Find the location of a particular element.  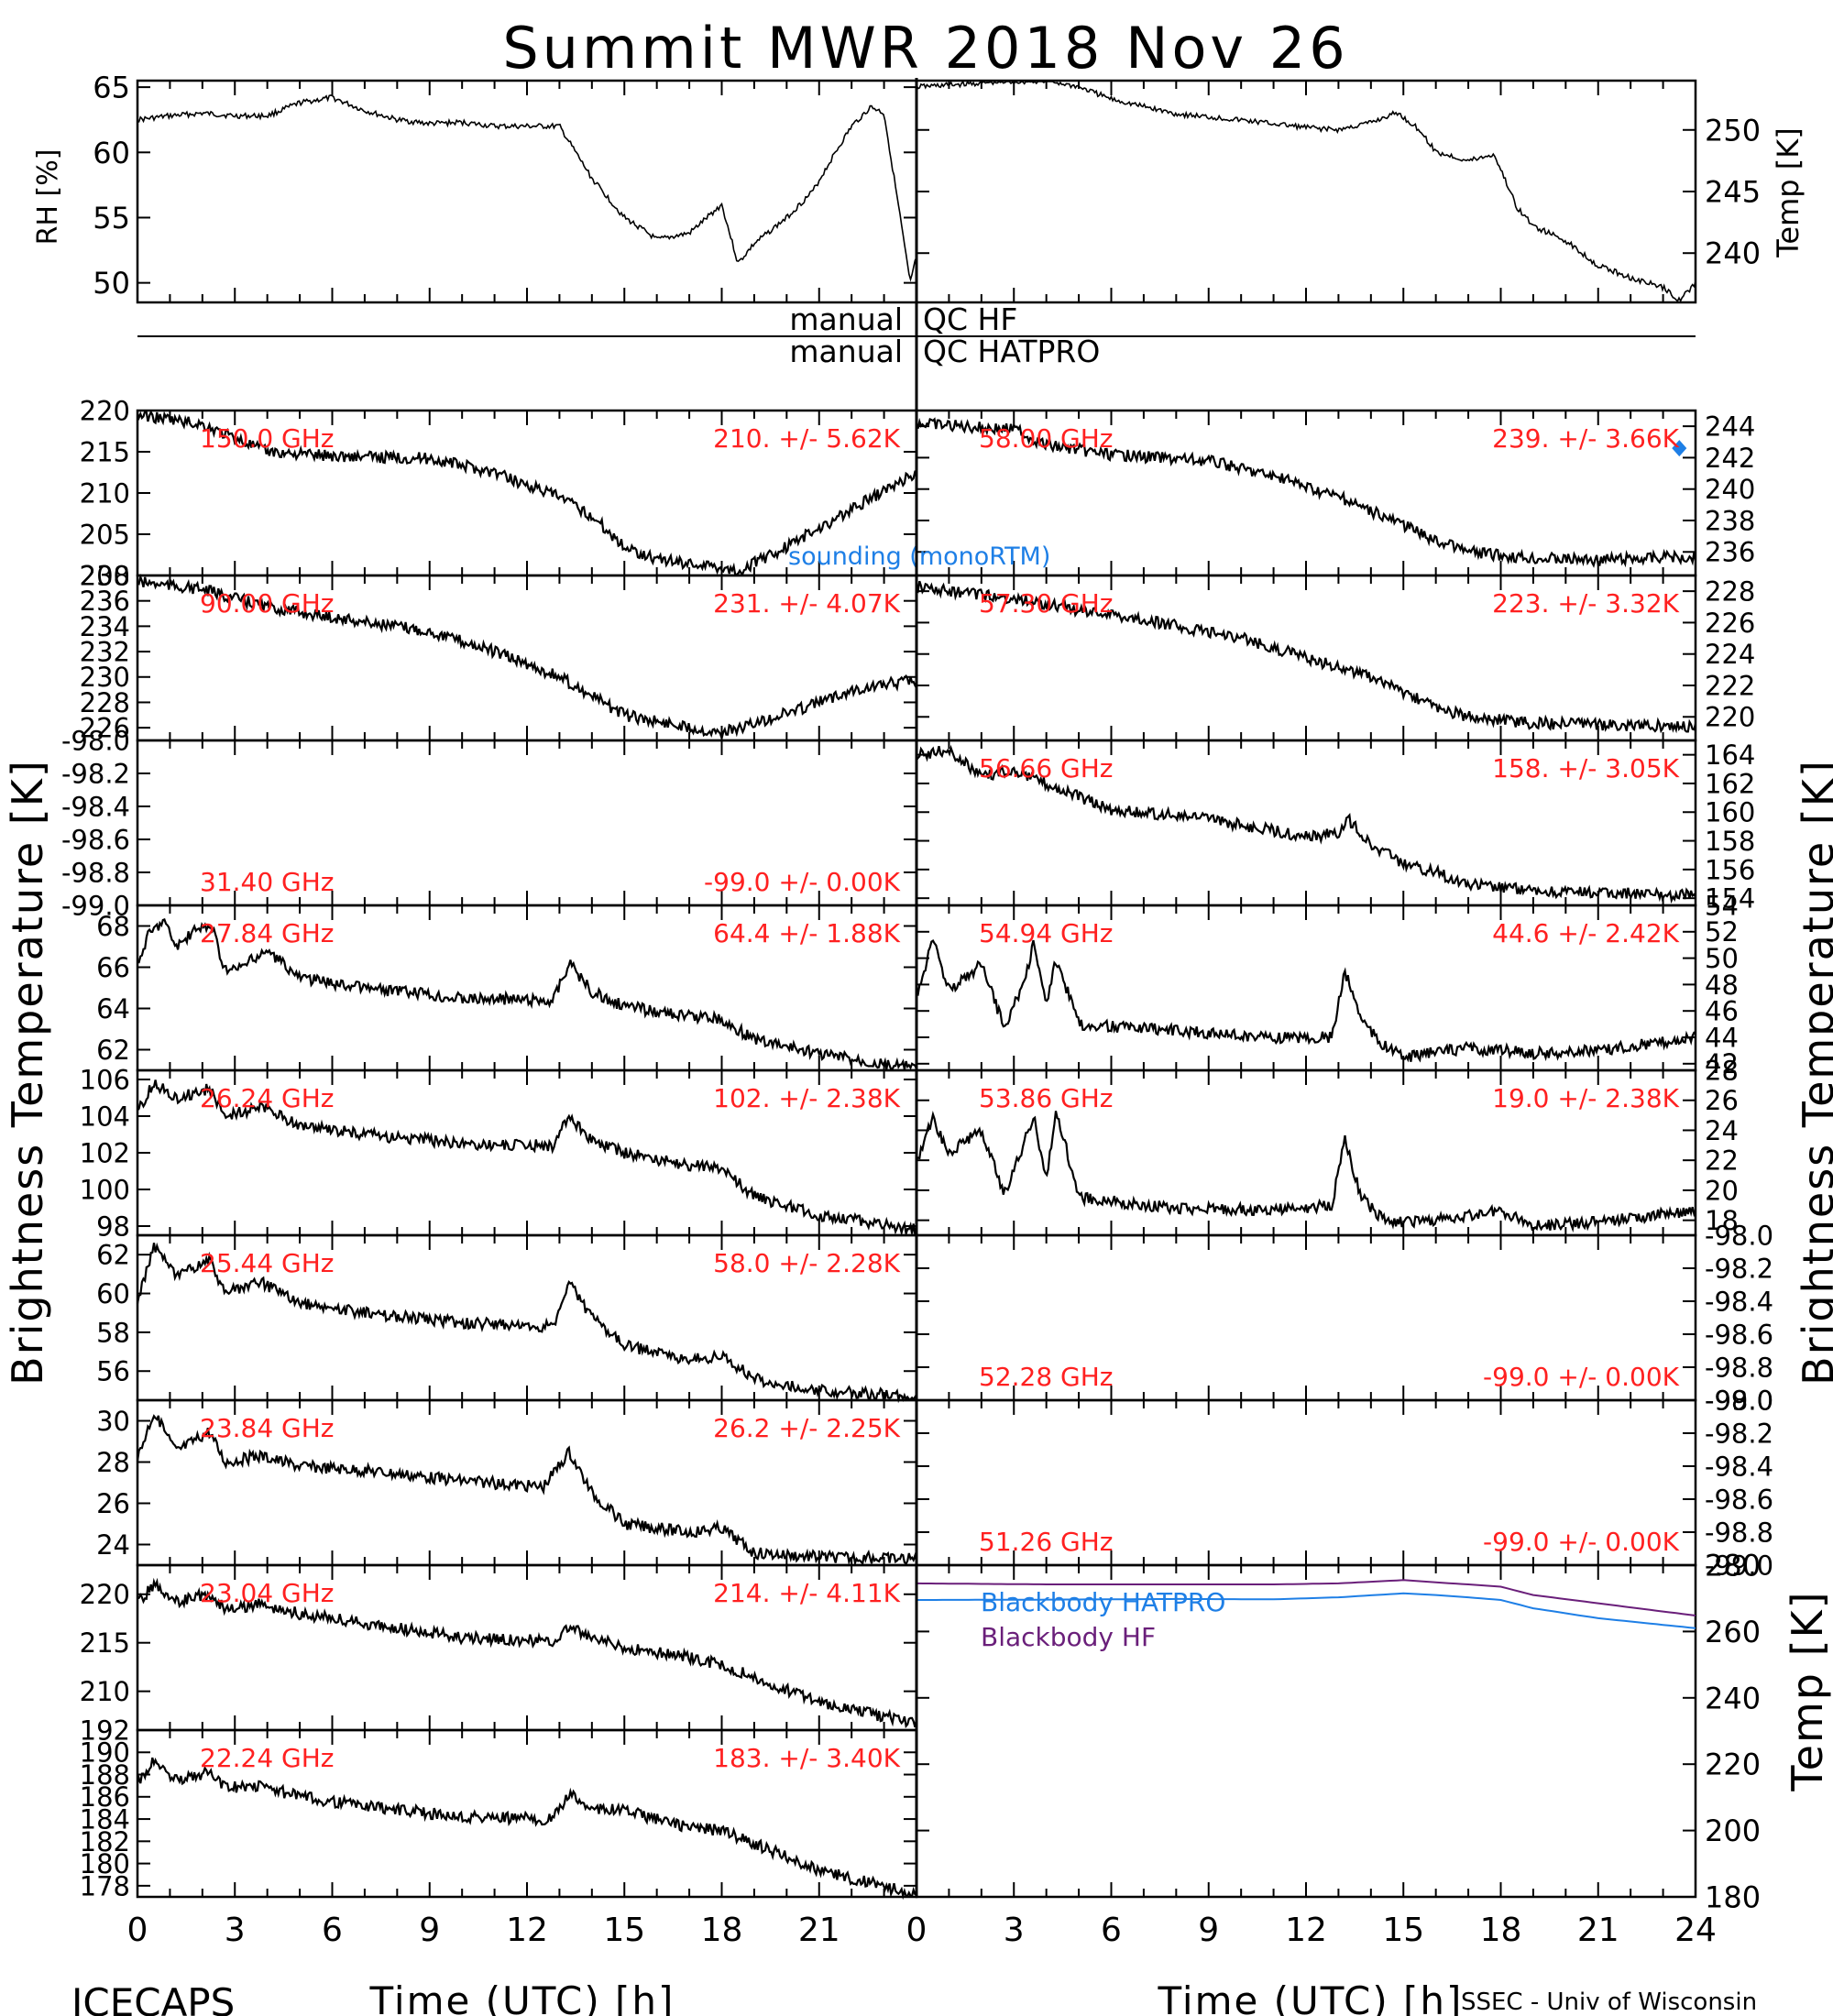

y-tick-label: 280 is located at coordinates (1733, 1566).